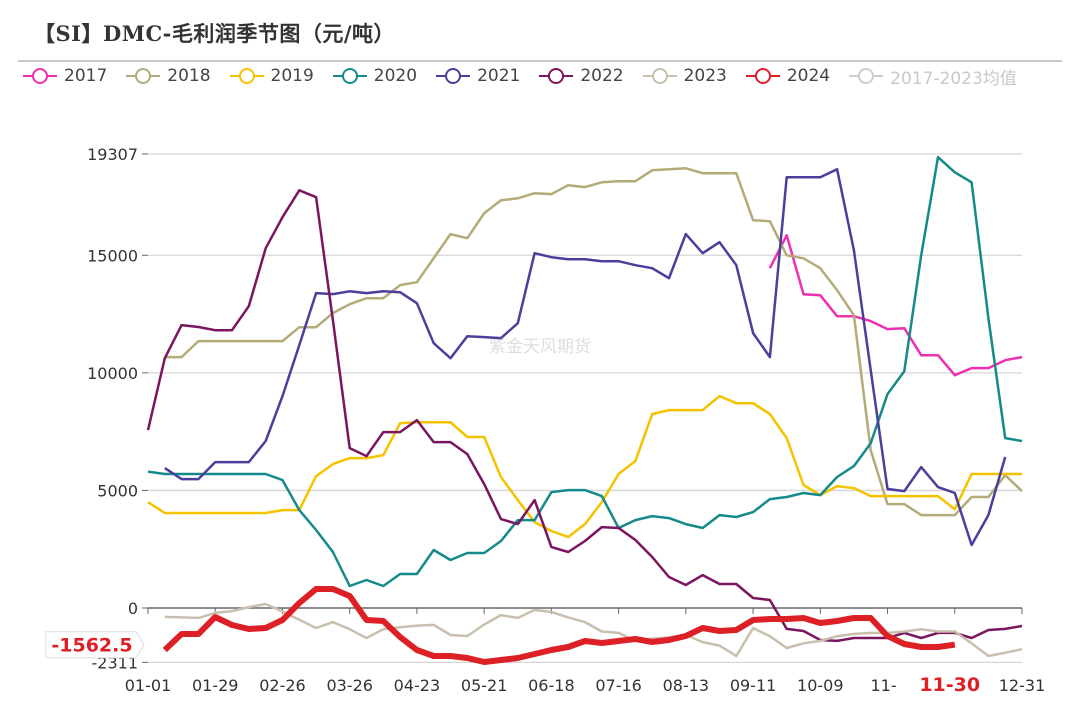  Describe the element at coordinates (112, 373) in the screenshot. I see `y-tick-label: 10000` at that location.